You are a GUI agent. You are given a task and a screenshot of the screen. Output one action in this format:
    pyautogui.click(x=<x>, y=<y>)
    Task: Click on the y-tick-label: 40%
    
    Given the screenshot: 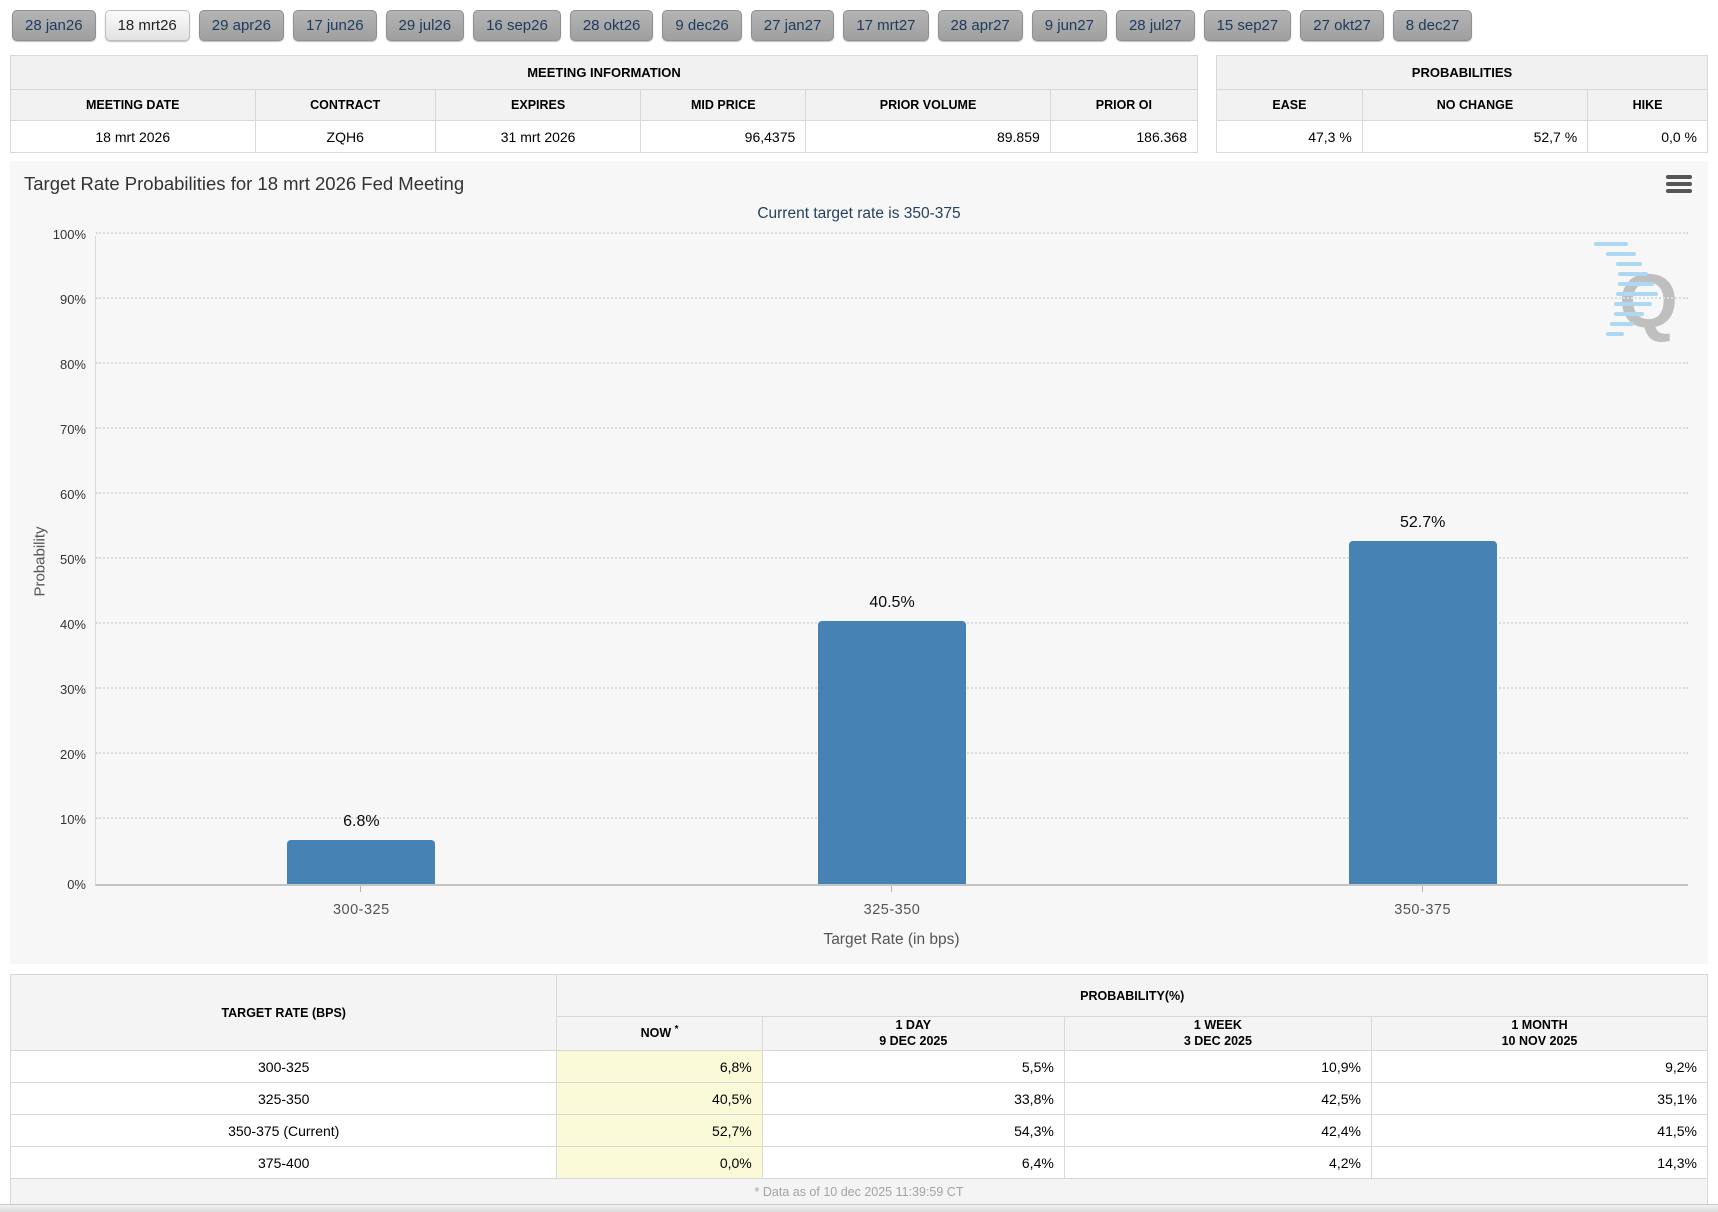 What is the action you would take?
    pyautogui.click(x=72, y=624)
    